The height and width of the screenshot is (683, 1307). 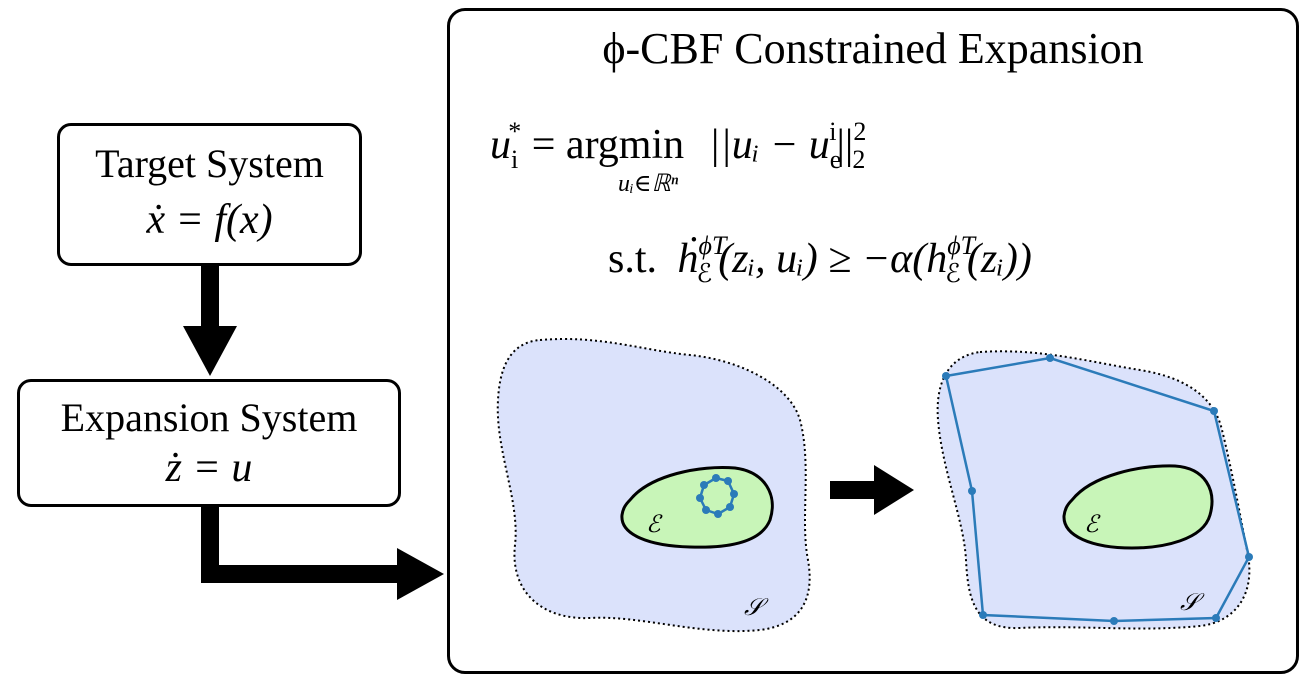 I want to click on constraint-h2-sup: ϕT, so click(x=961, y=245).